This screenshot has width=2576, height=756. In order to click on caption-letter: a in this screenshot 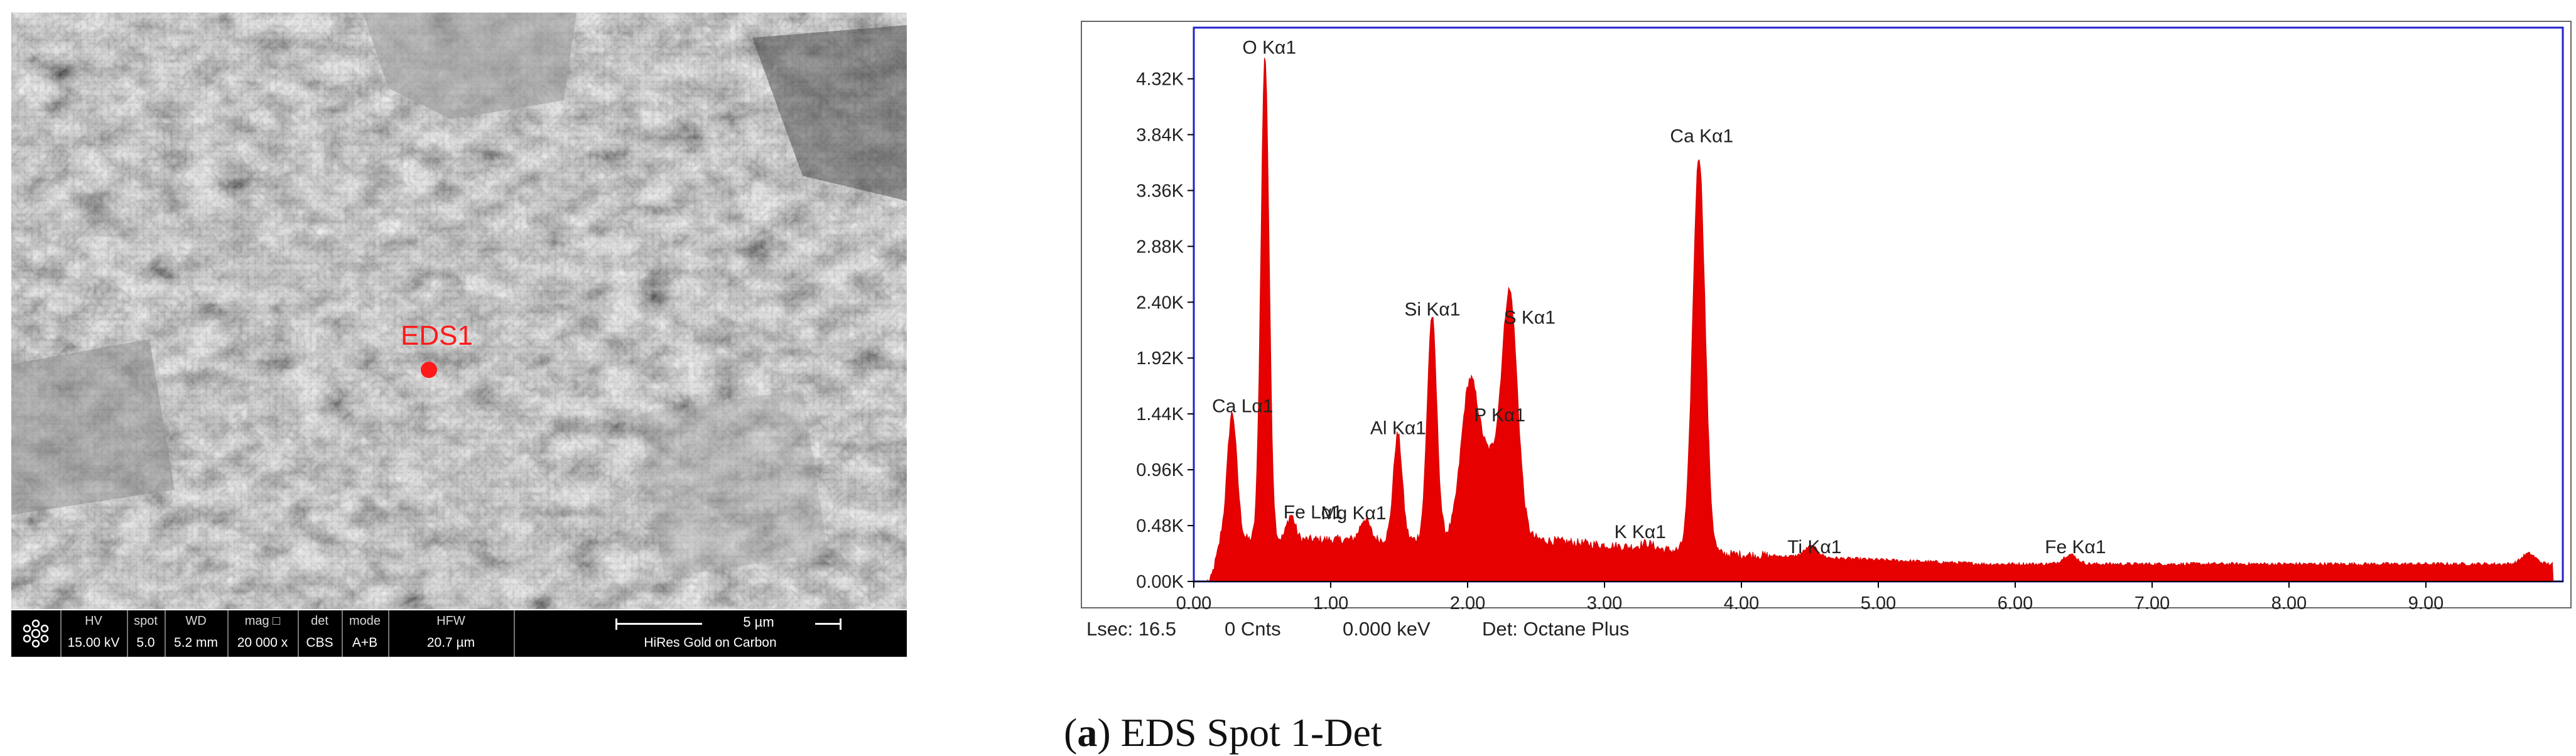, I will do `click(1087, 732)`.